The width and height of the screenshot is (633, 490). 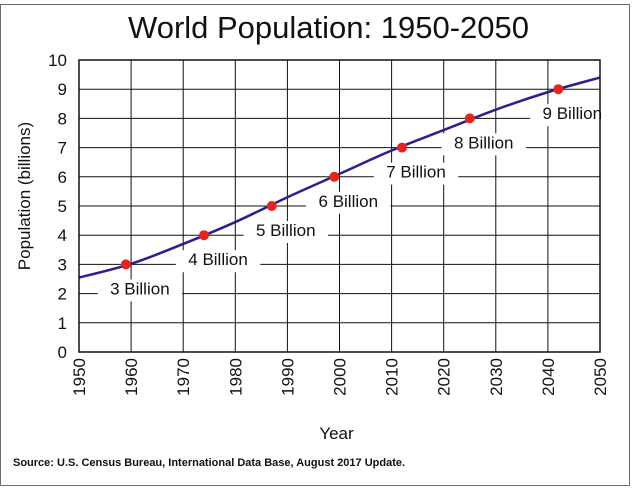 I want to click on y-tick-label: 0, so click(x=62, y=352).